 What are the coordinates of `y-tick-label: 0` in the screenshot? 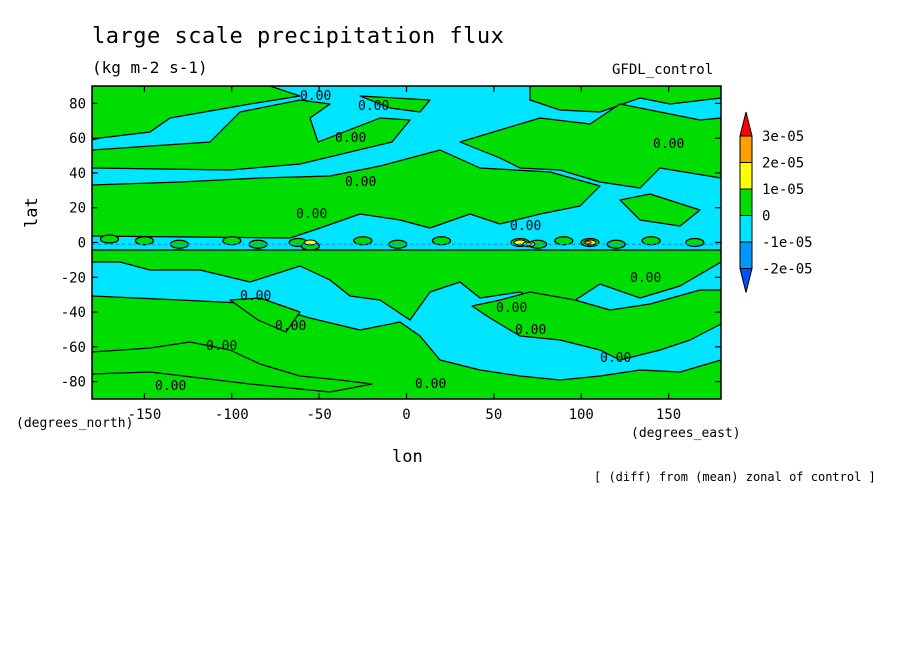 It's located at (82, 244).